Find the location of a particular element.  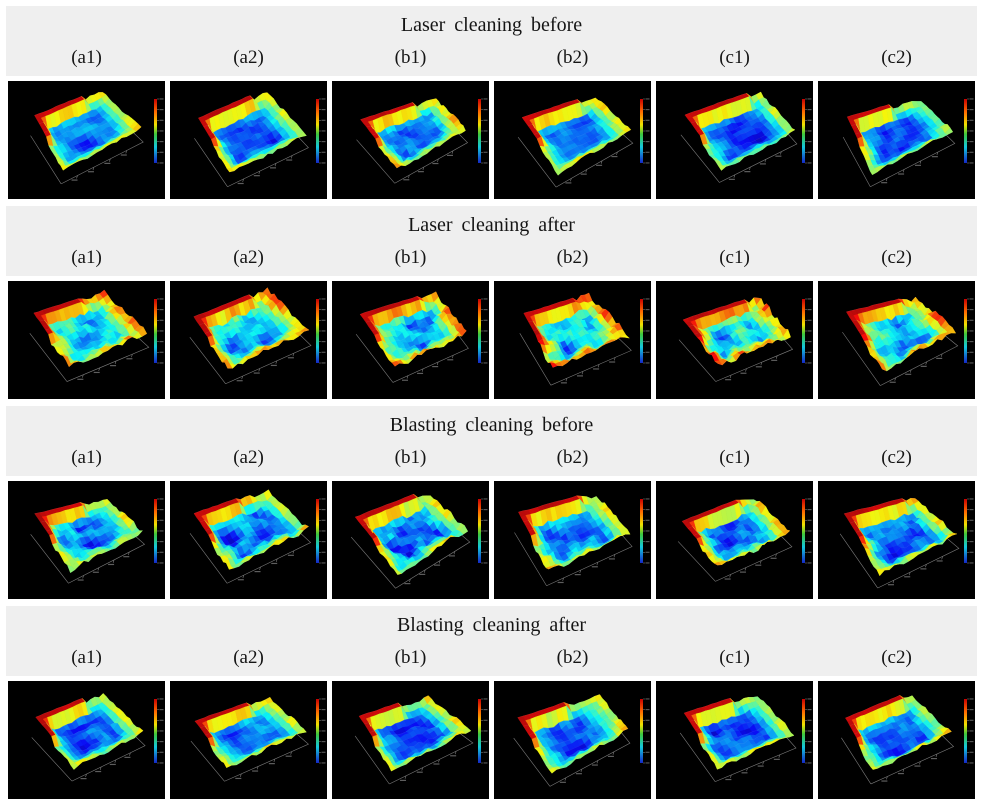

section-title: Blasting cleaning after is located at coordinates (491, 625).